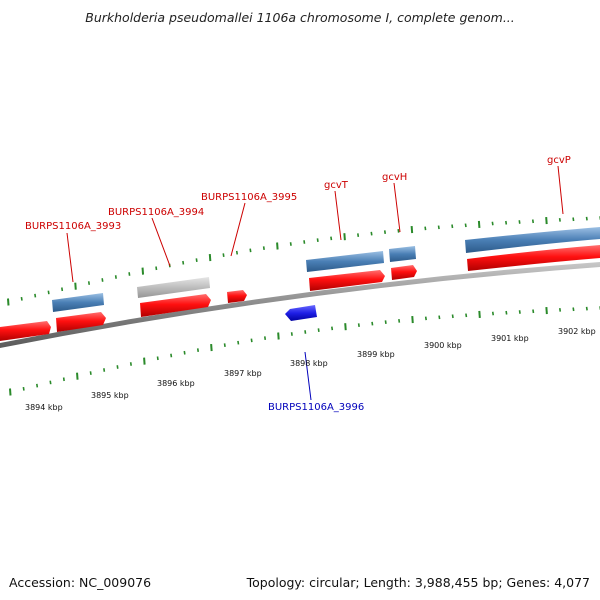 The width and height of the screenshot is (600, 600). What do you see at coordinates (347, 280) in the screenshot?
I see `cds-arrow-gcvT` at bounding box center [347, 280].